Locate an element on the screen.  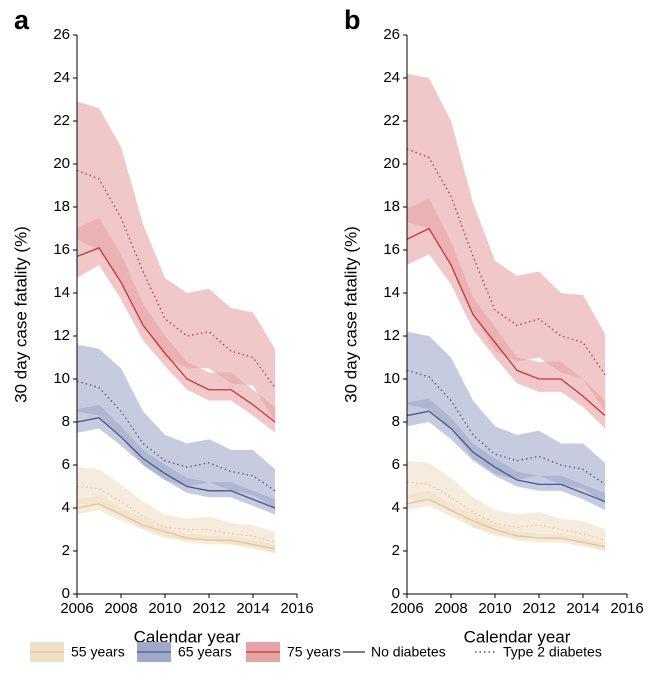
legend-label: 65 years is located at coordinates (205, 652).